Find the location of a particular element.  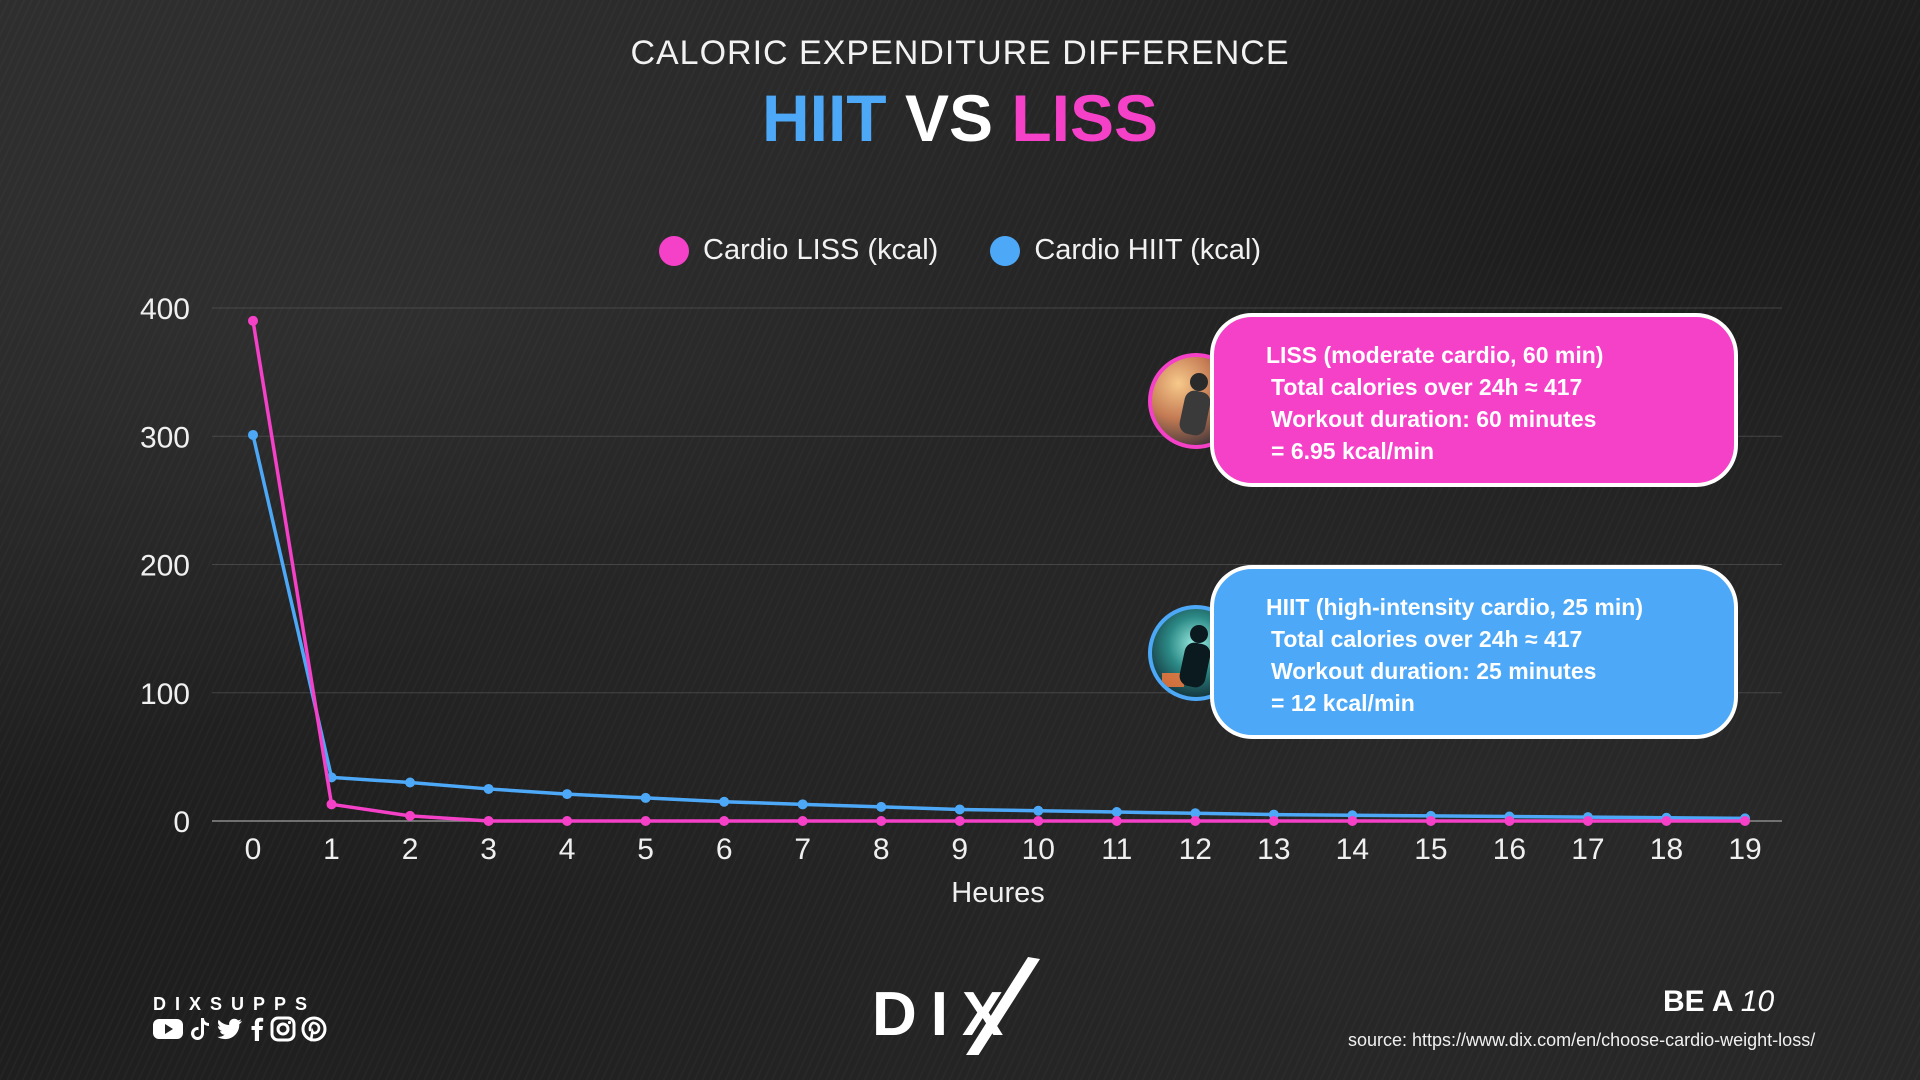

x-tick-label: 7 is located at coordinates (802, 849).